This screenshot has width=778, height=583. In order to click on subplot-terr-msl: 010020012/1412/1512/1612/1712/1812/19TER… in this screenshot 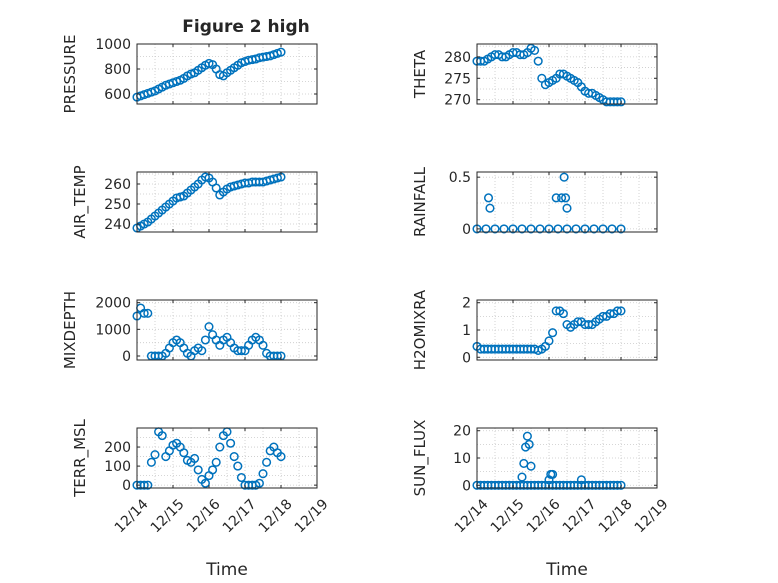, I will do `click(201, 499)`.